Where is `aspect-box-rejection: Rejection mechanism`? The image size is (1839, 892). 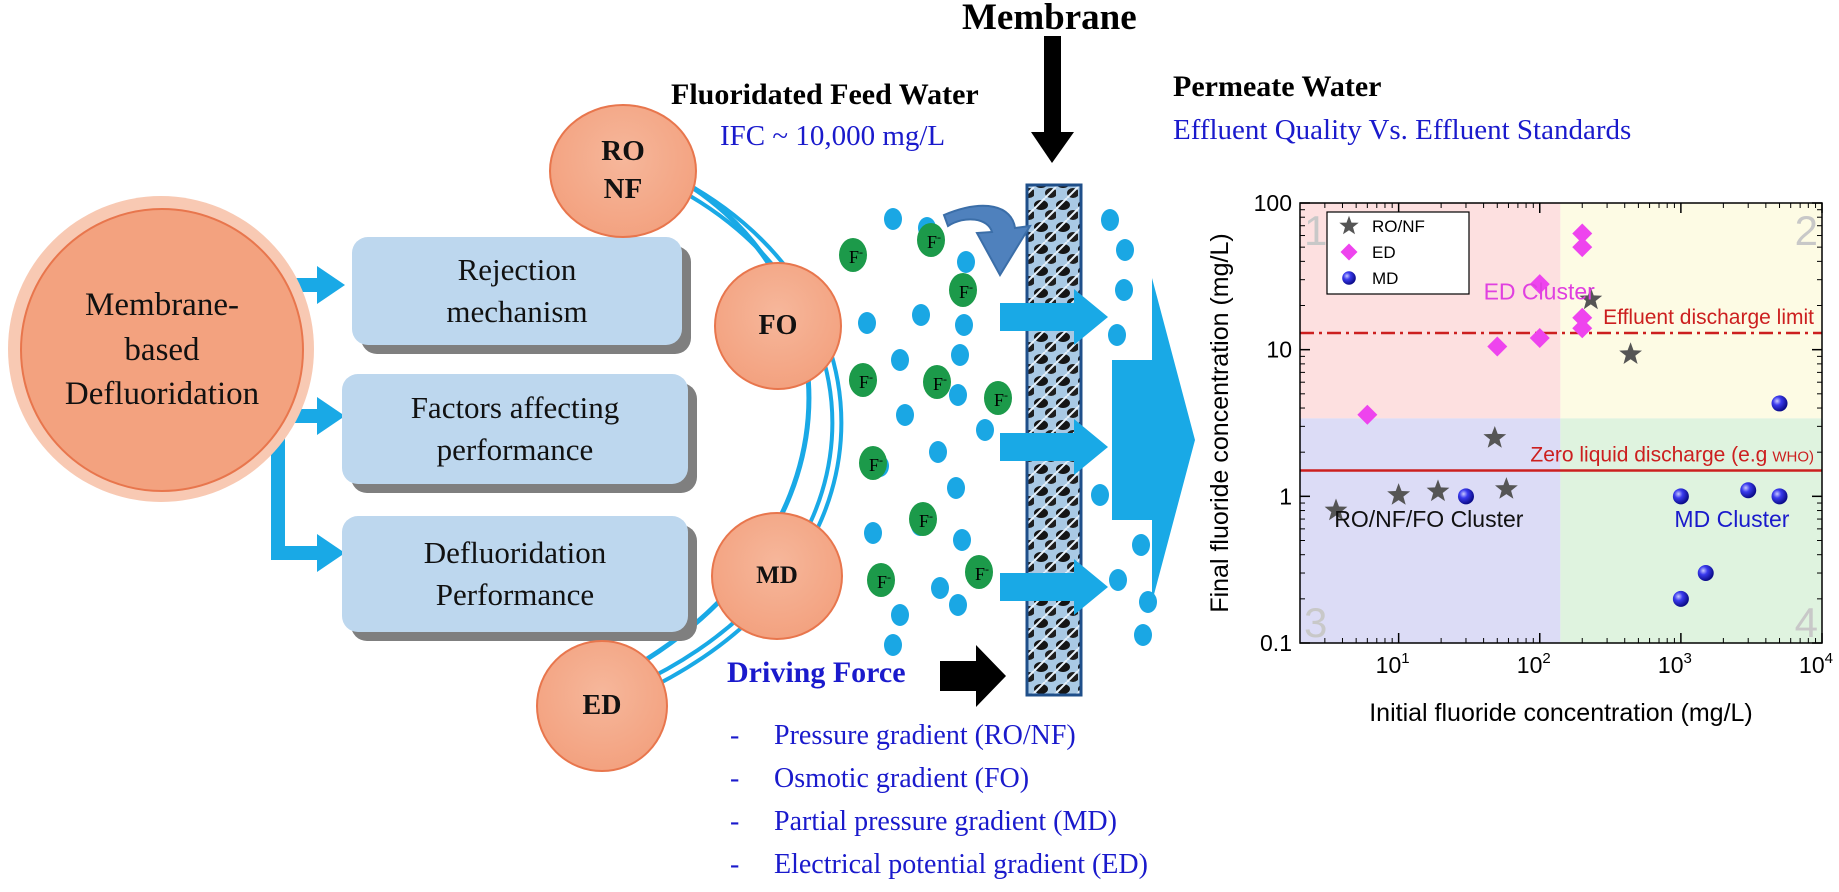
aspect-box-rejection: Rejection mechanism is located at coordinates (517, 291).